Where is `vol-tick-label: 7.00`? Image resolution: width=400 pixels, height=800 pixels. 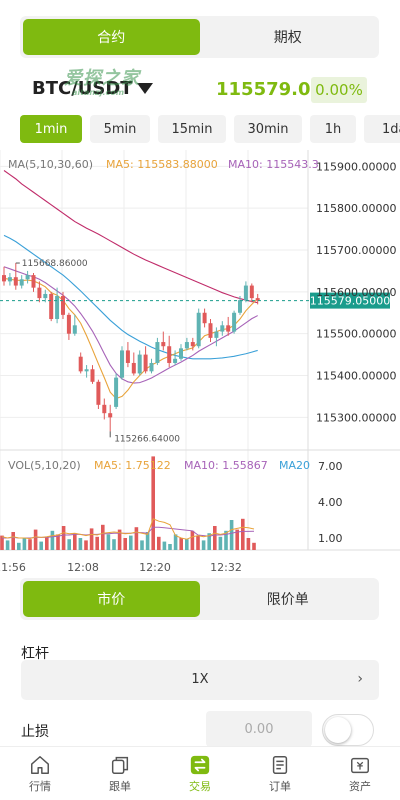 vol-tick-label: 7.00 is located at coordinates (330, 466).